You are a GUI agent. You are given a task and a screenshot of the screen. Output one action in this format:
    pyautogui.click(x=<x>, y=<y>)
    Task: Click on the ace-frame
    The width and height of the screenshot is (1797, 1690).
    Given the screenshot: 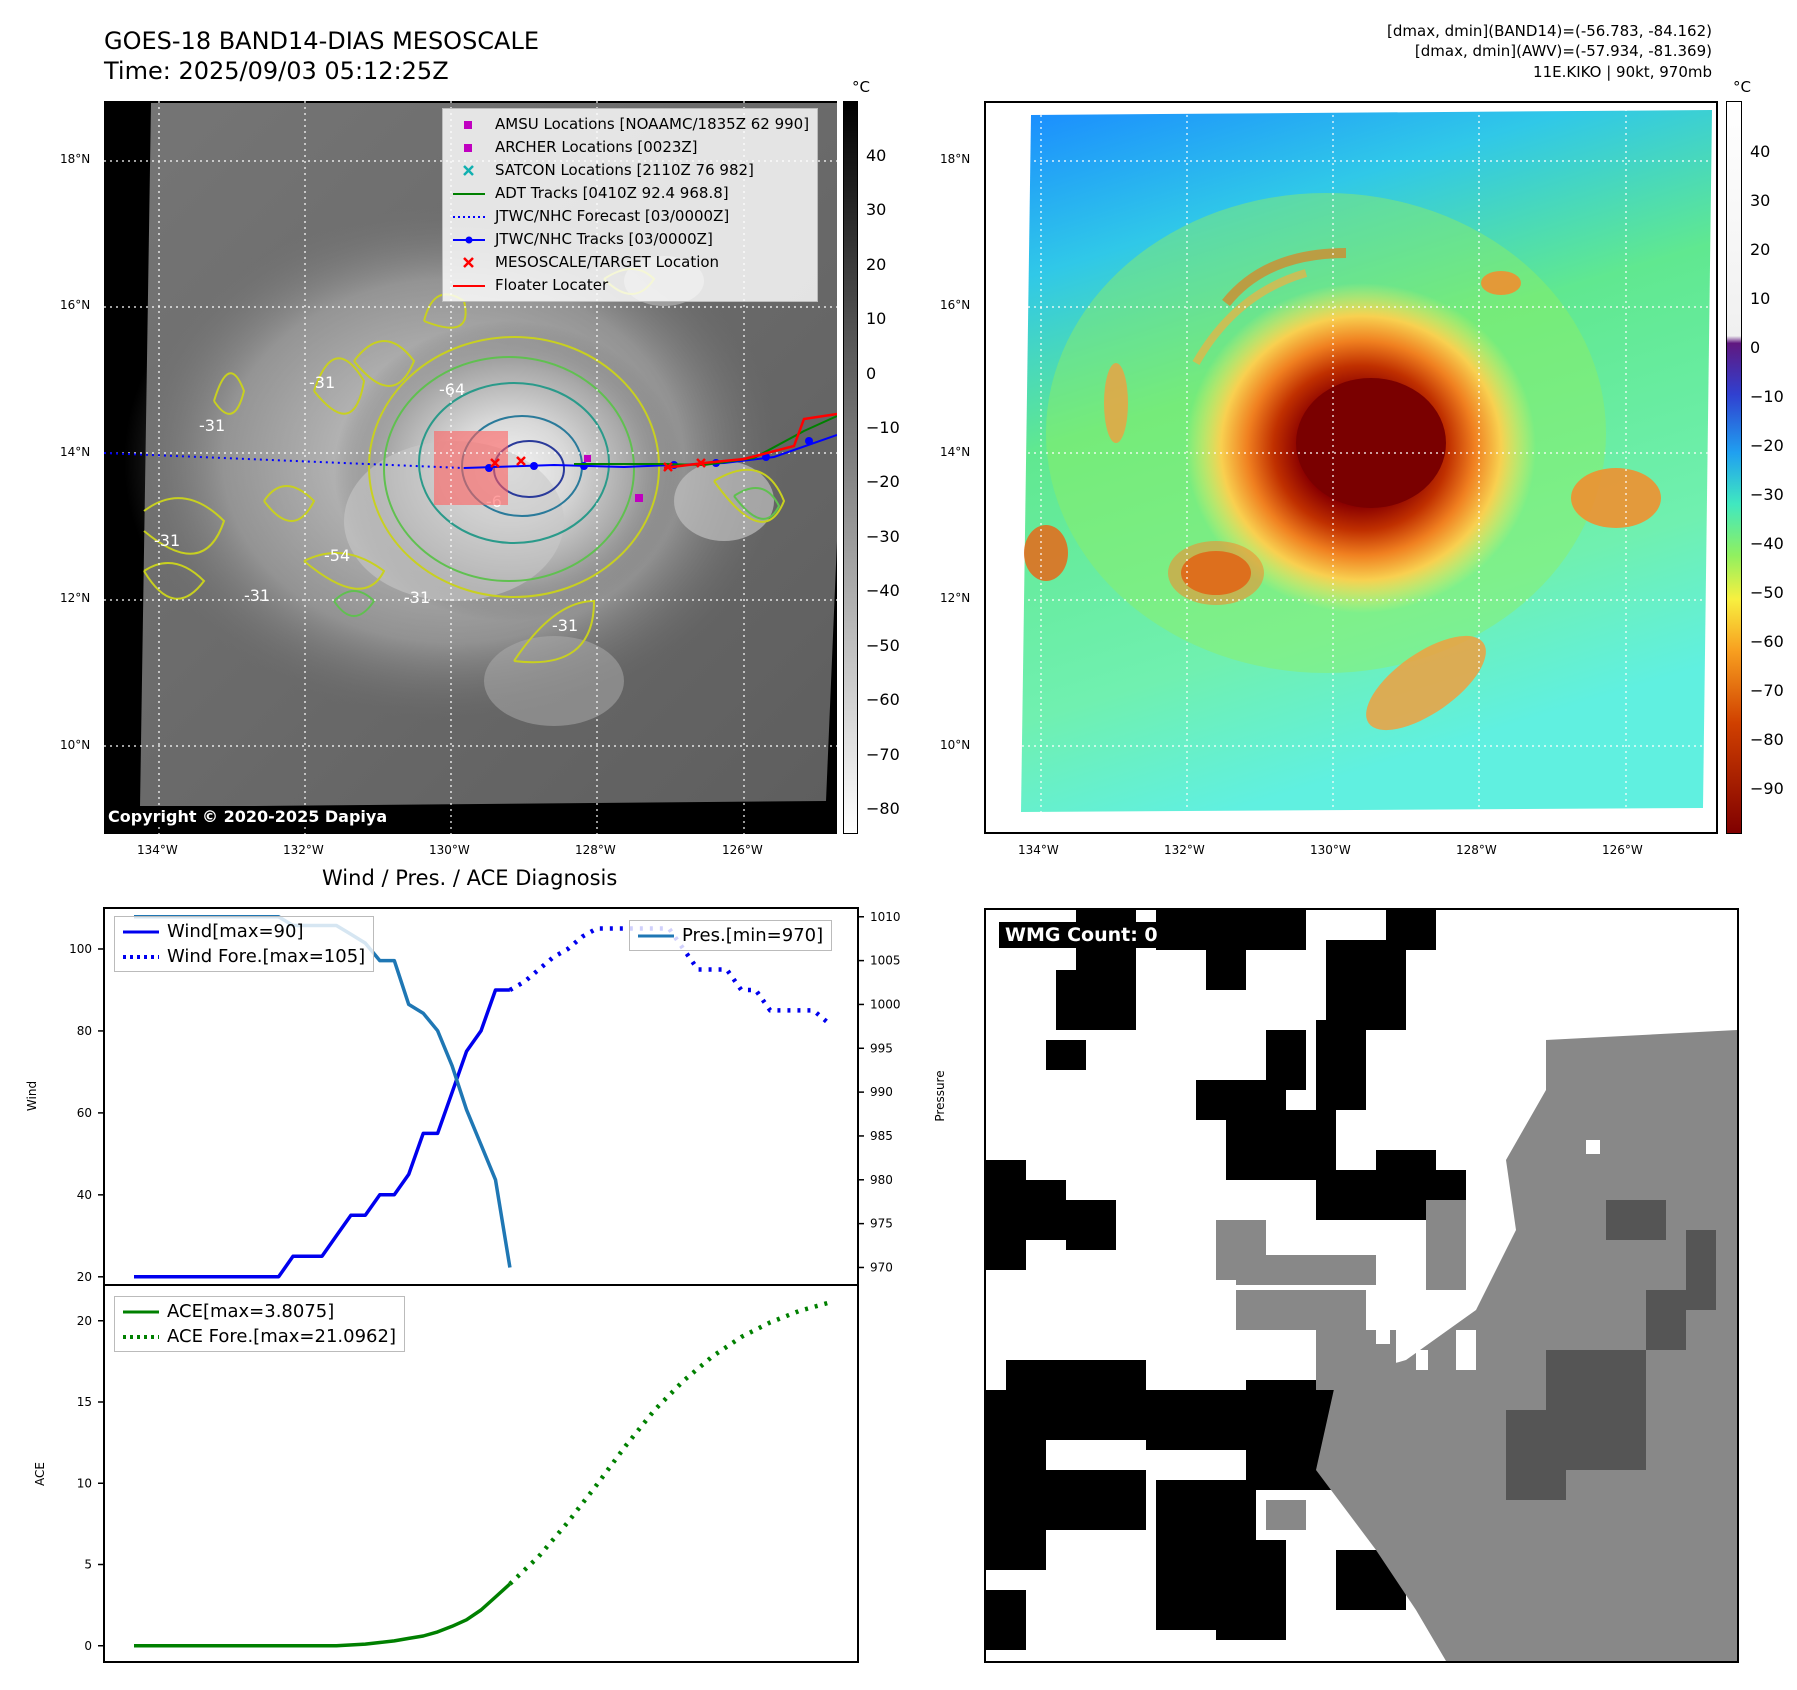 What is the action you would take?
    pyautogui.click(x=481, y=1473)
    